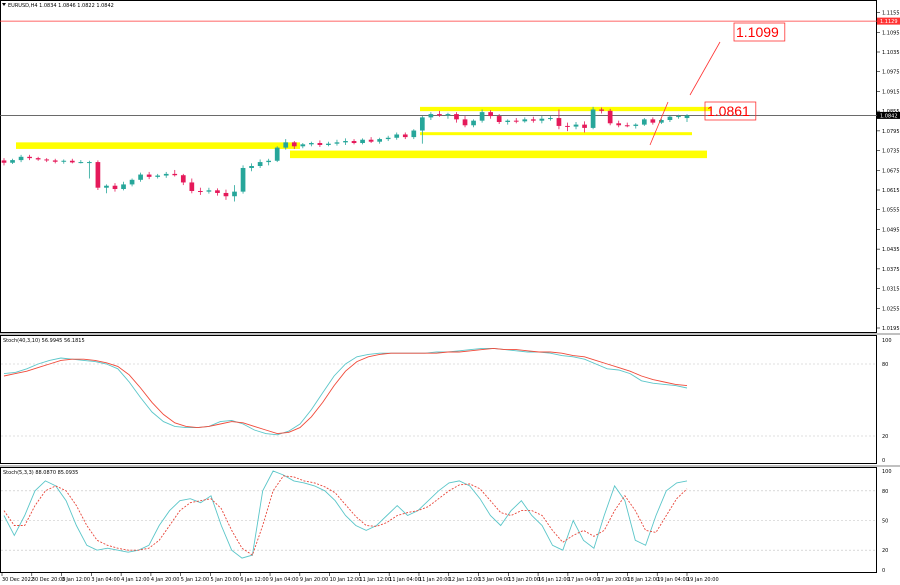 The image size is (900, 585). I want to click on zone-lower-zone, so click(498, 154).